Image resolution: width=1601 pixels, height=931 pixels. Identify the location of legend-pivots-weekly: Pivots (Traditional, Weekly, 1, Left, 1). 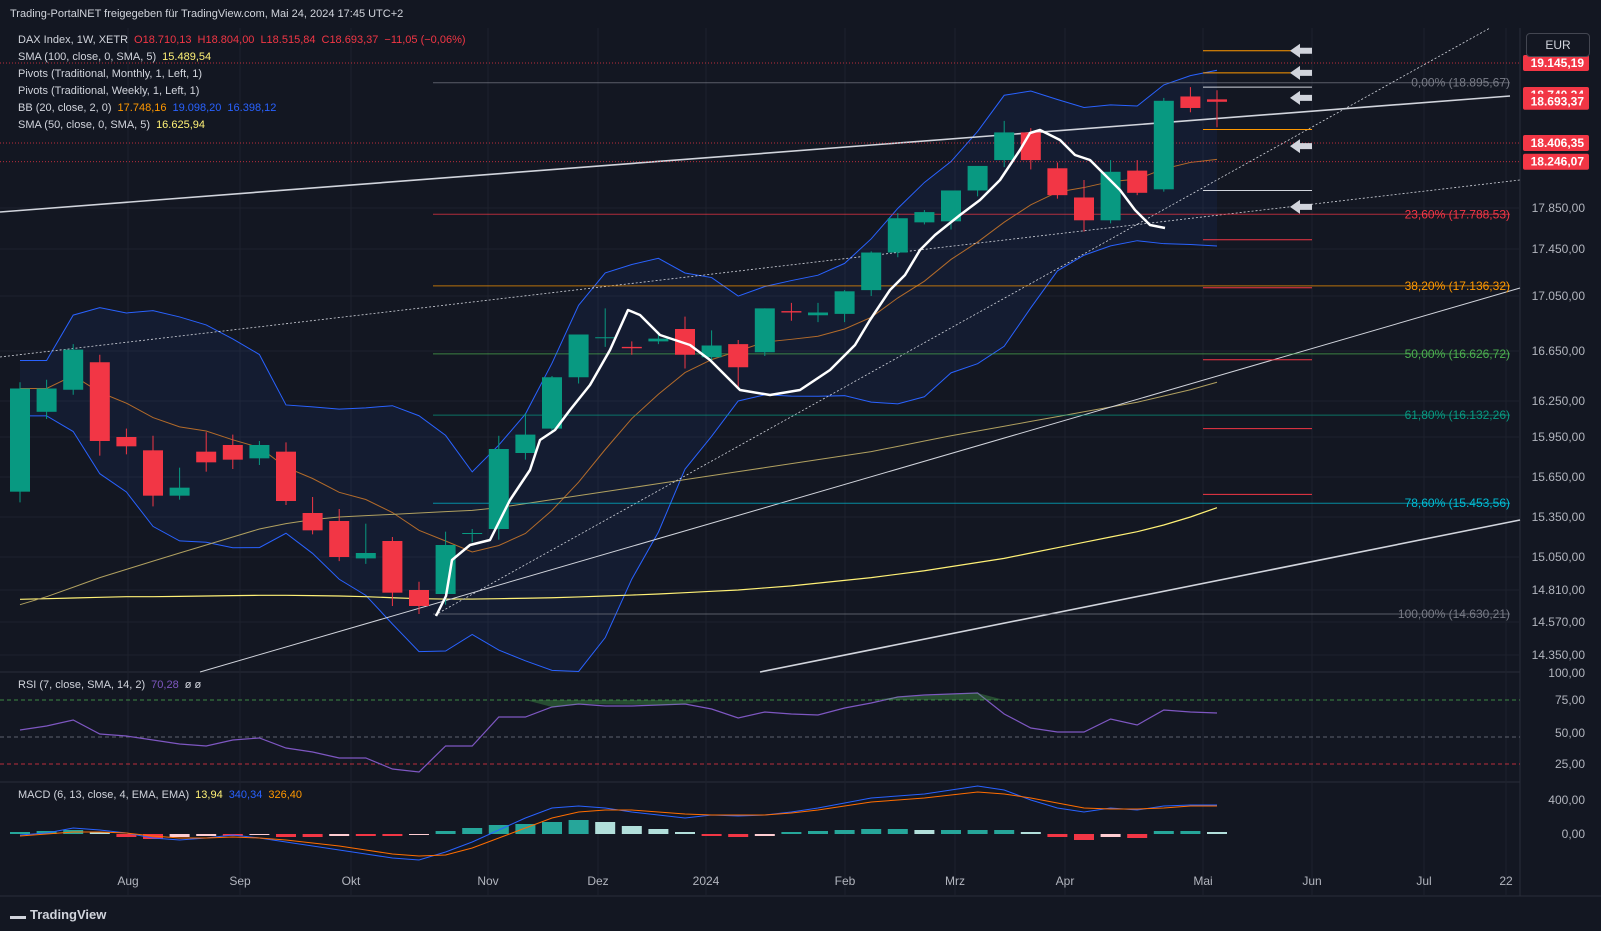
(111, 91).